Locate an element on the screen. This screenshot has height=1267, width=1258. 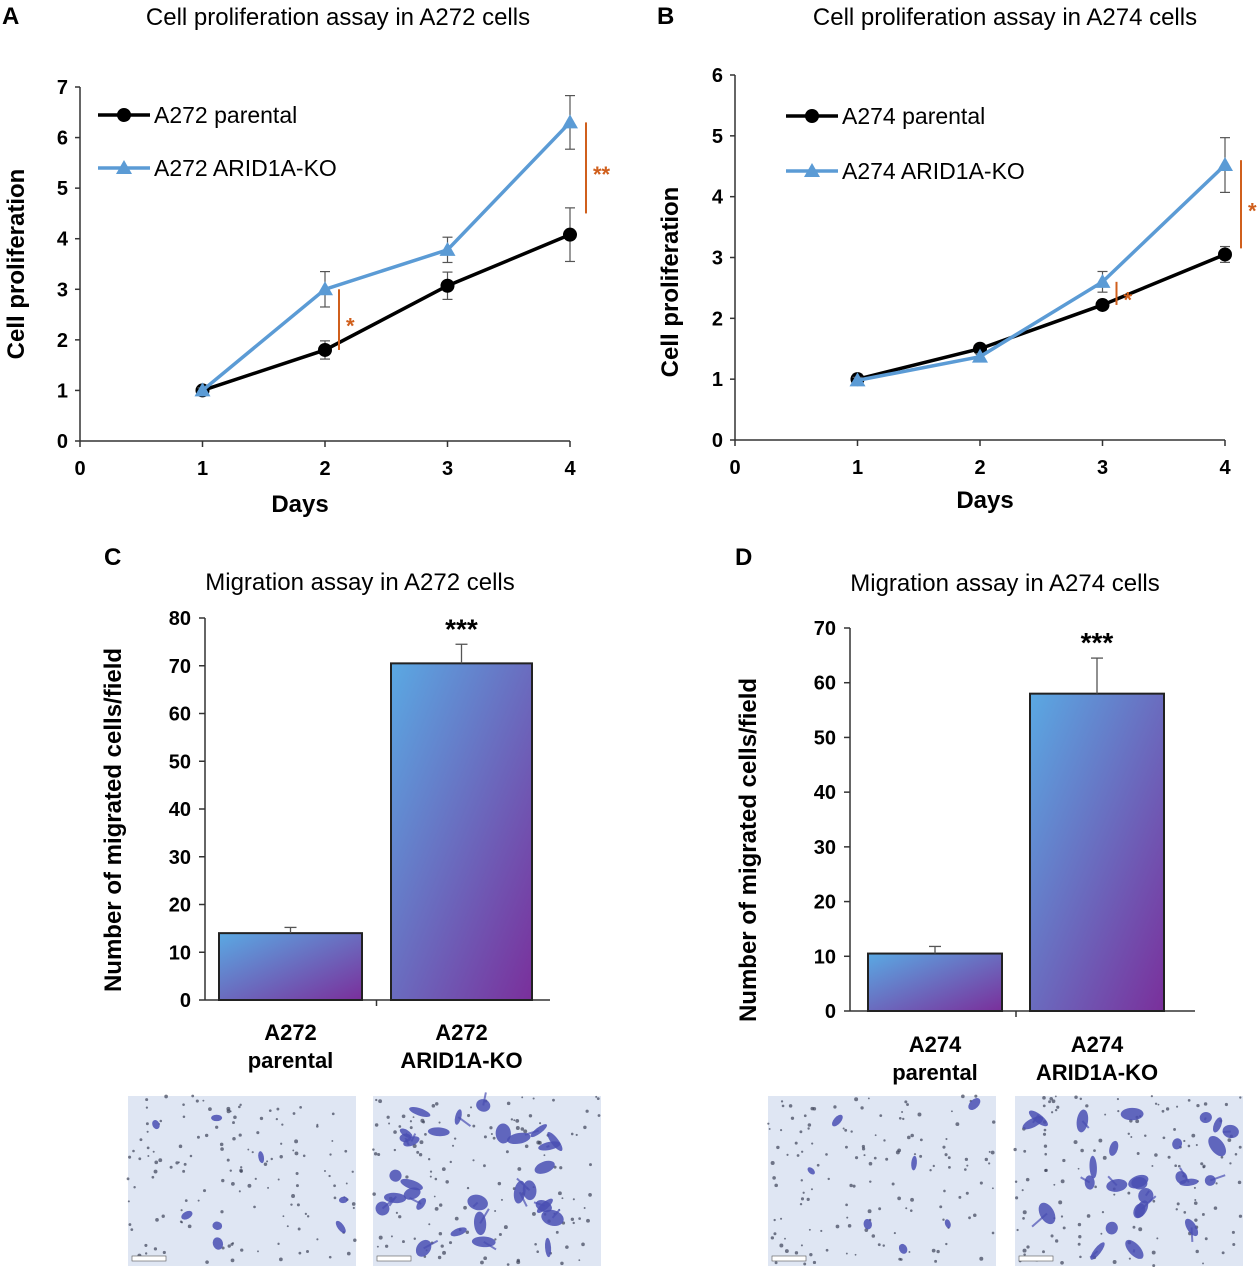
legend-marker is located at coordinates (124, 115).